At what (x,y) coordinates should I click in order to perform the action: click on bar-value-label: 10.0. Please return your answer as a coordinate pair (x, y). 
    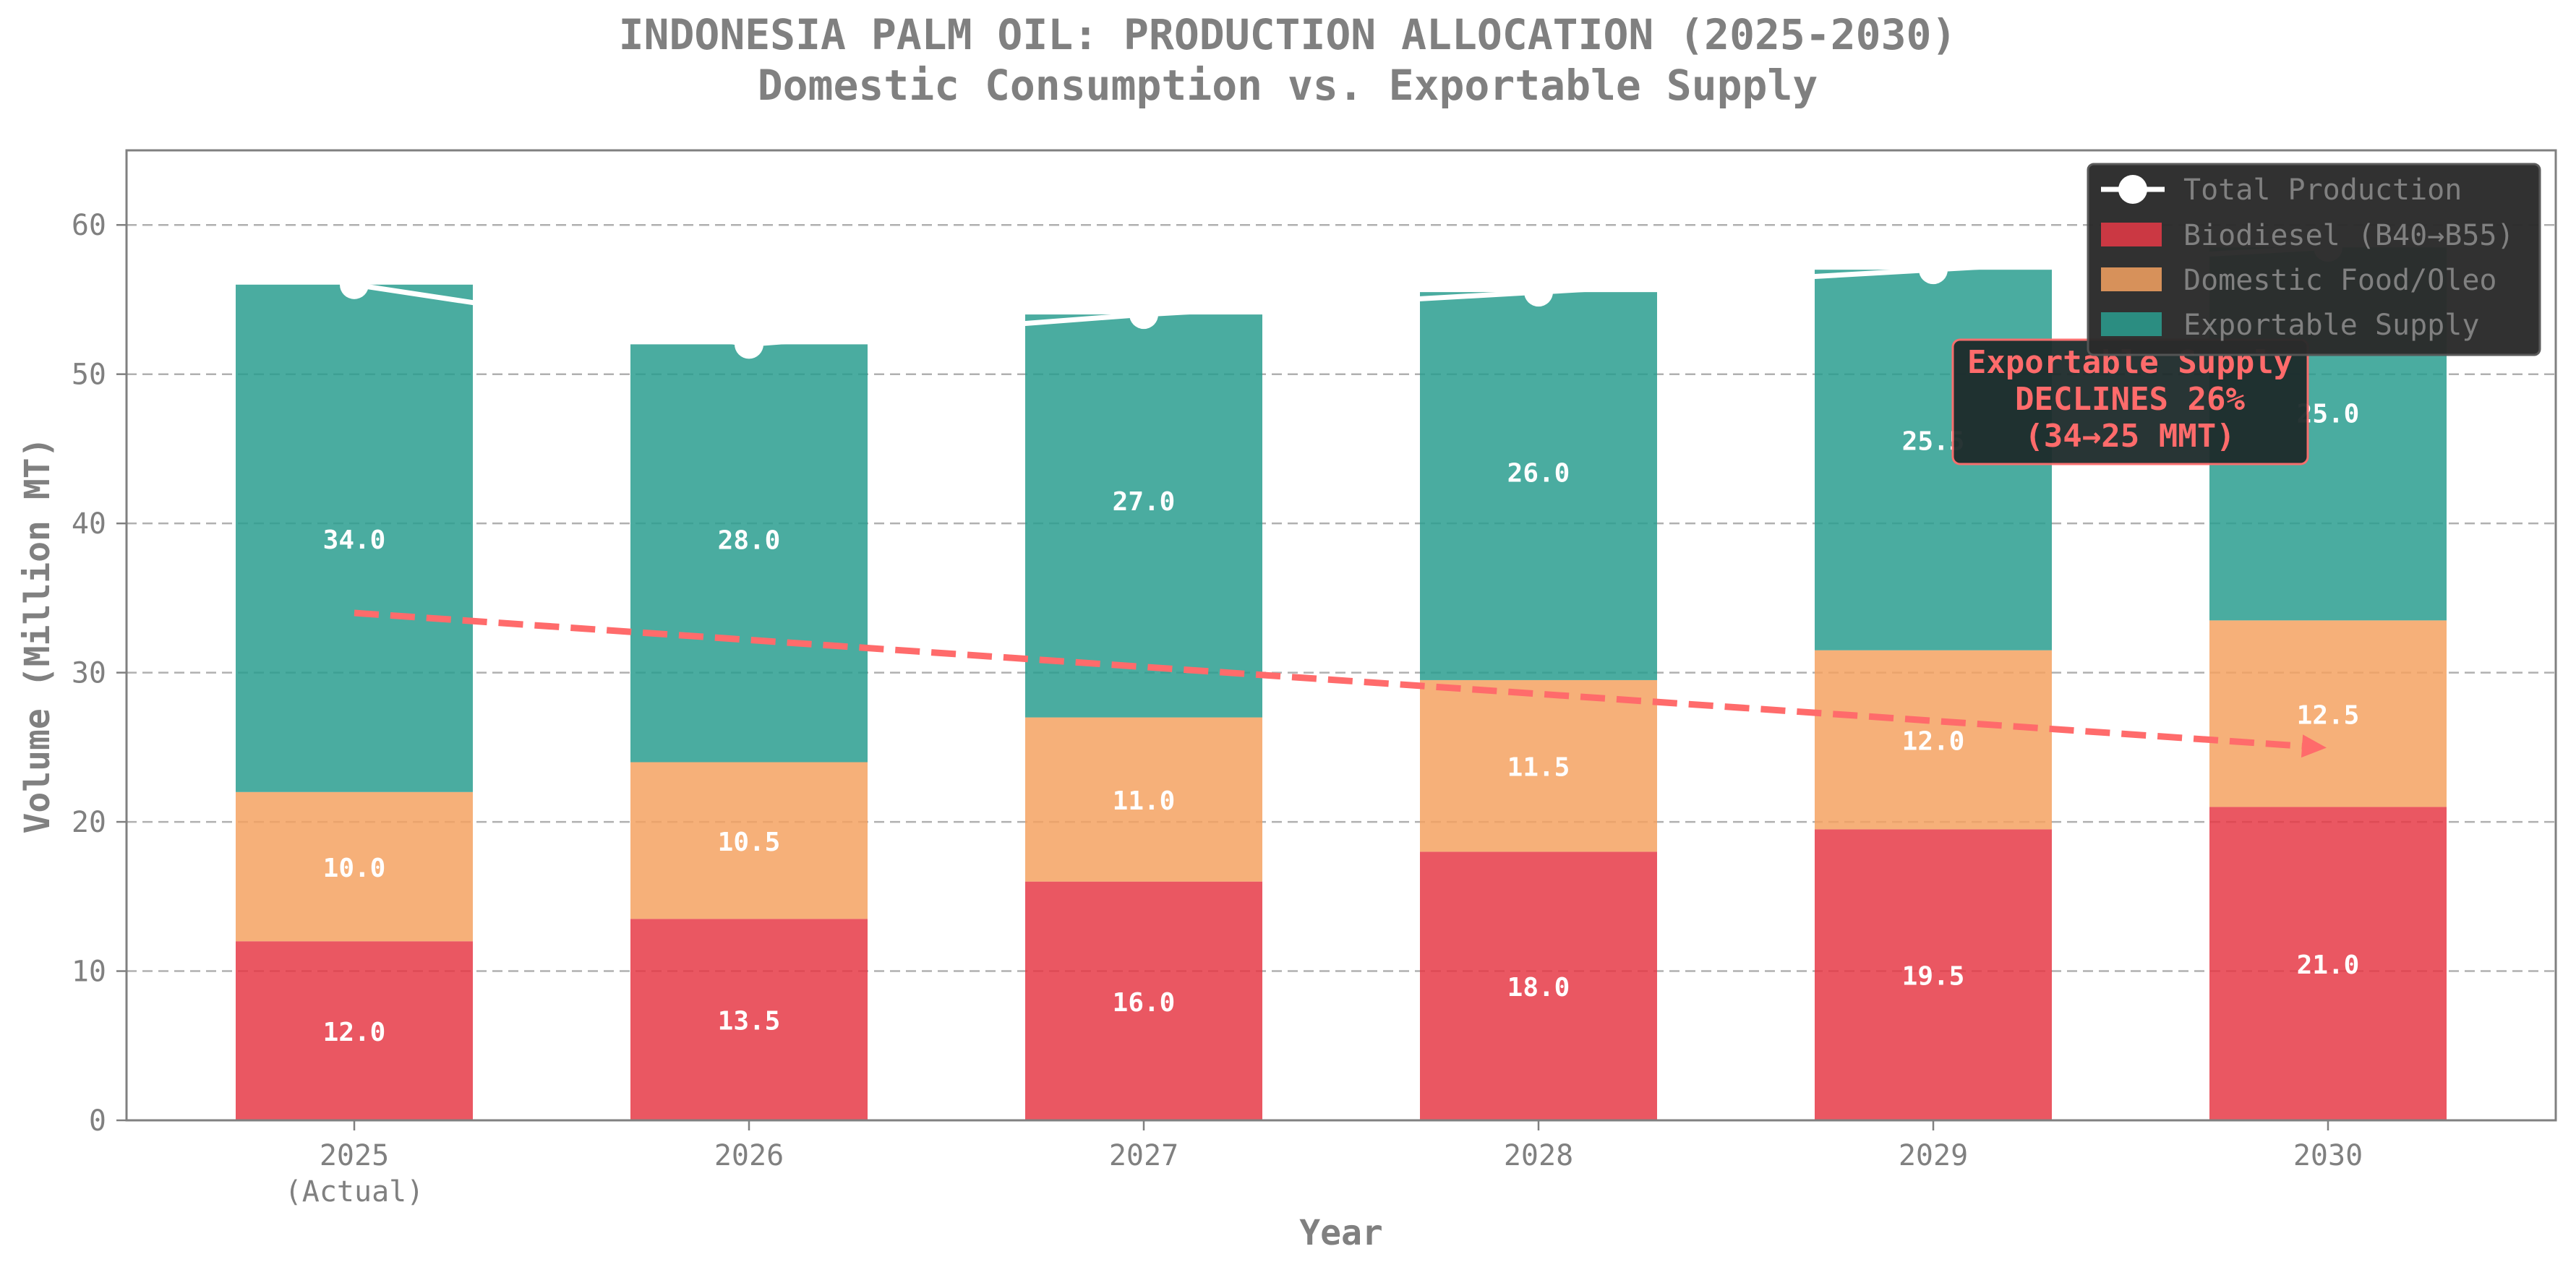
    Looking at the image, I should click on (354, 868).